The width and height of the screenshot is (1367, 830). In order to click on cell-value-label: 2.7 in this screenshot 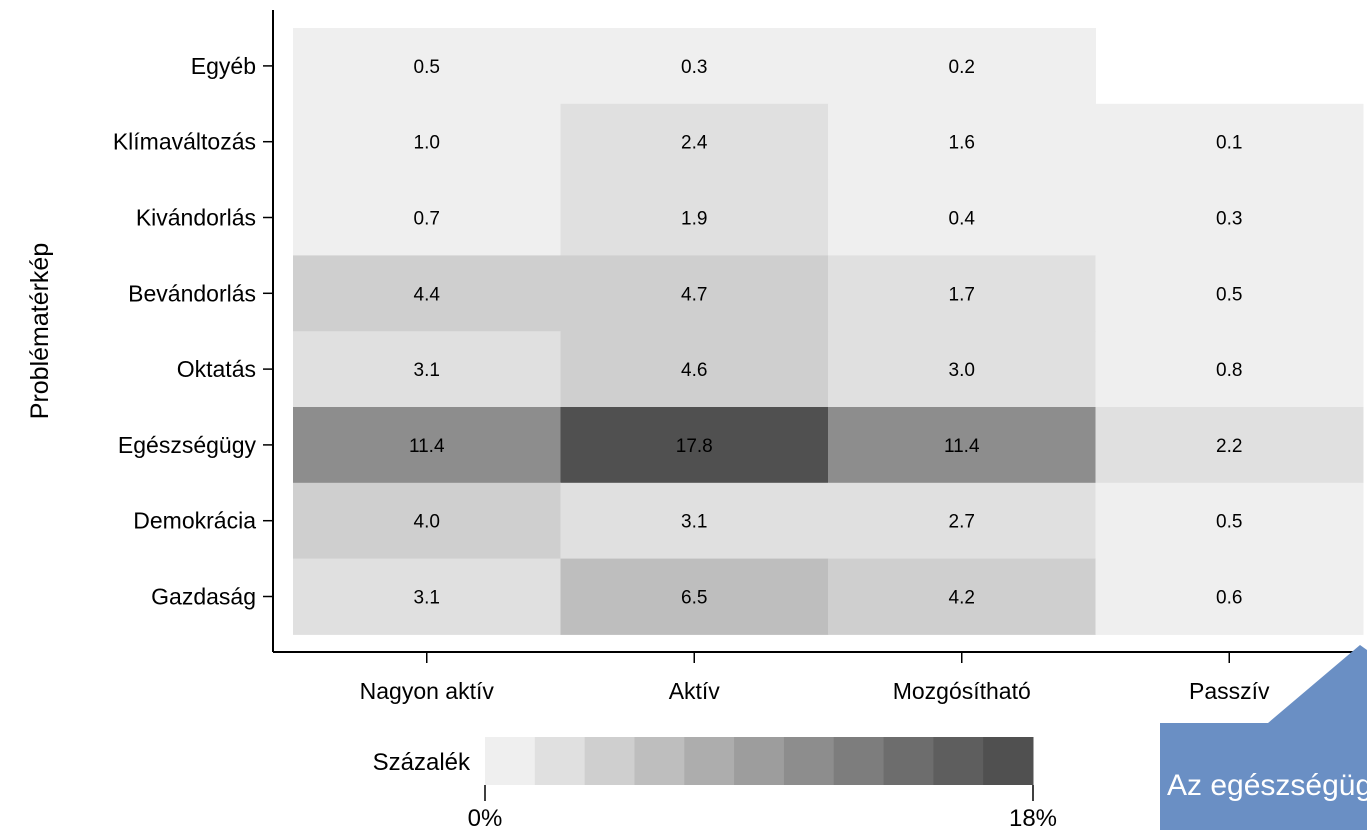, I will do `click(962, 522)`.